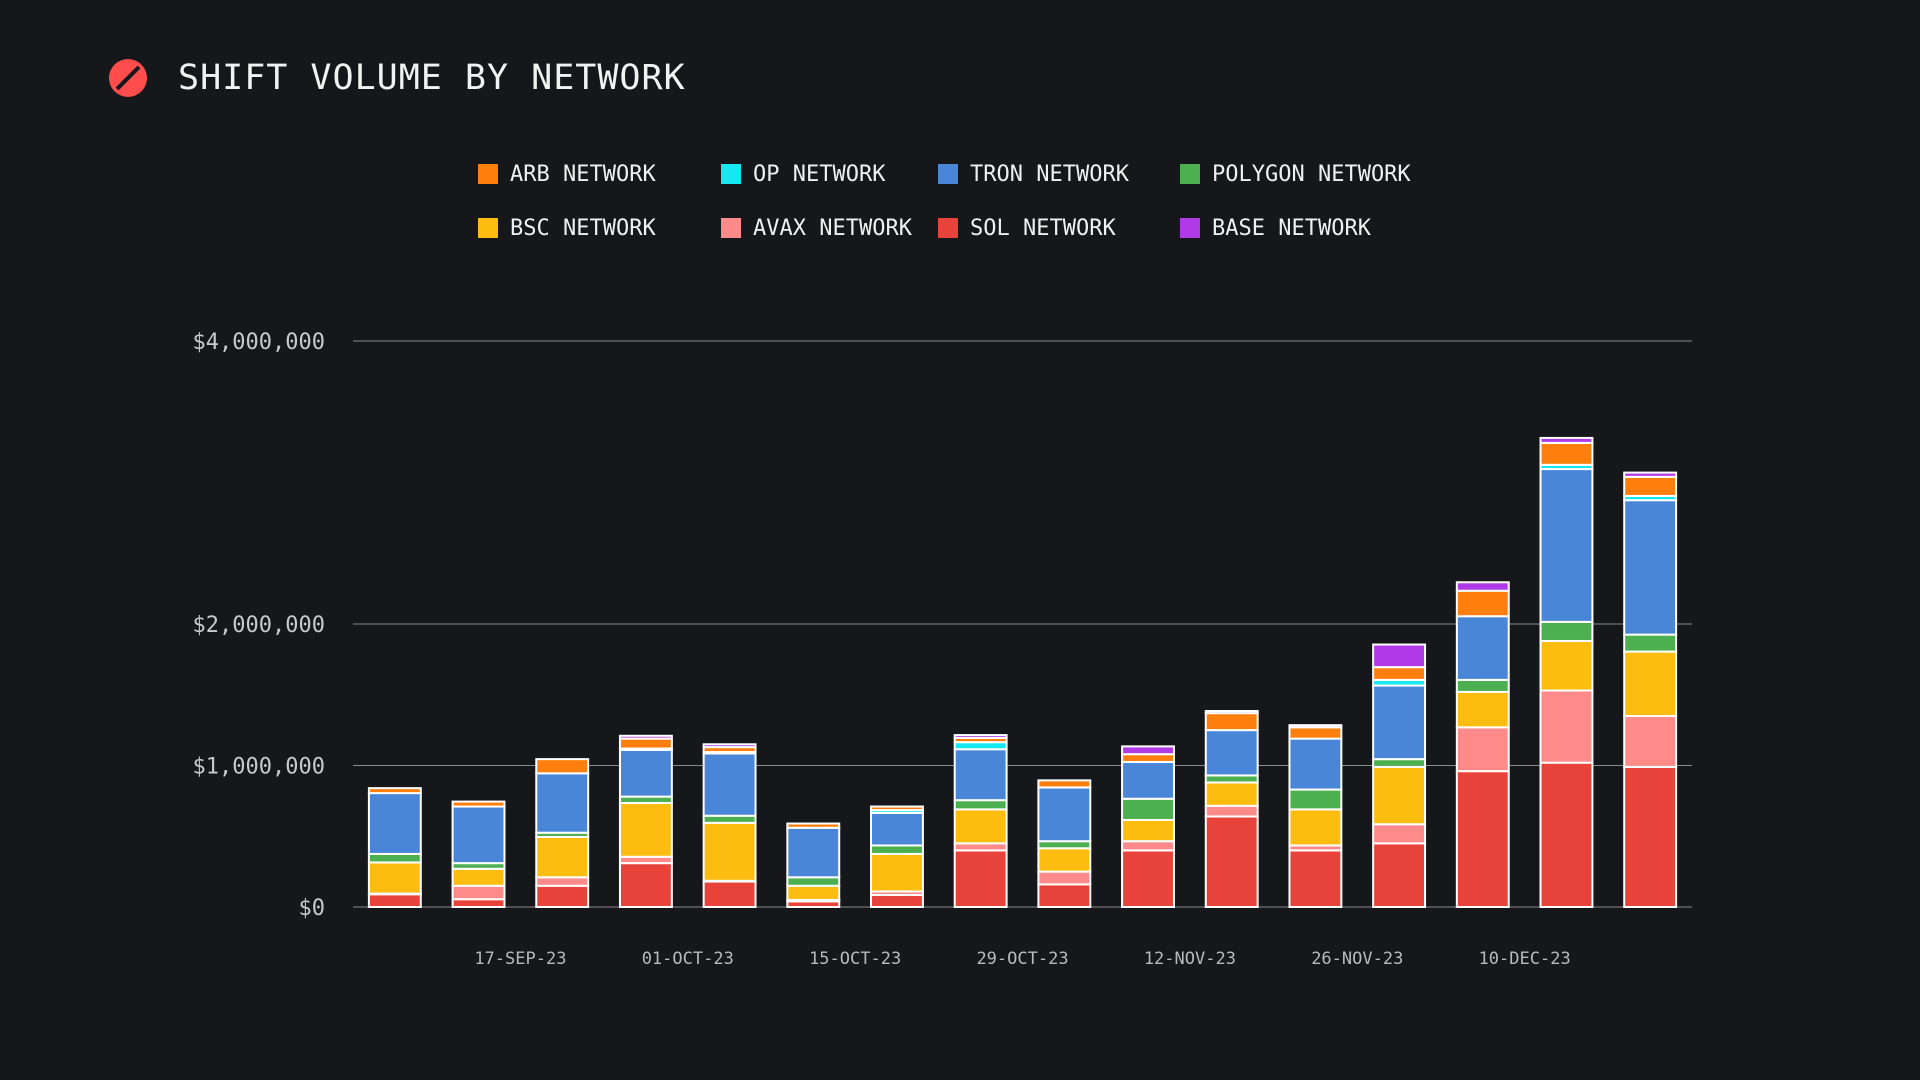 This screenshot has width=1920, height=1080. I want to click on legend-item: OP NETWORK, so click(829, 174).